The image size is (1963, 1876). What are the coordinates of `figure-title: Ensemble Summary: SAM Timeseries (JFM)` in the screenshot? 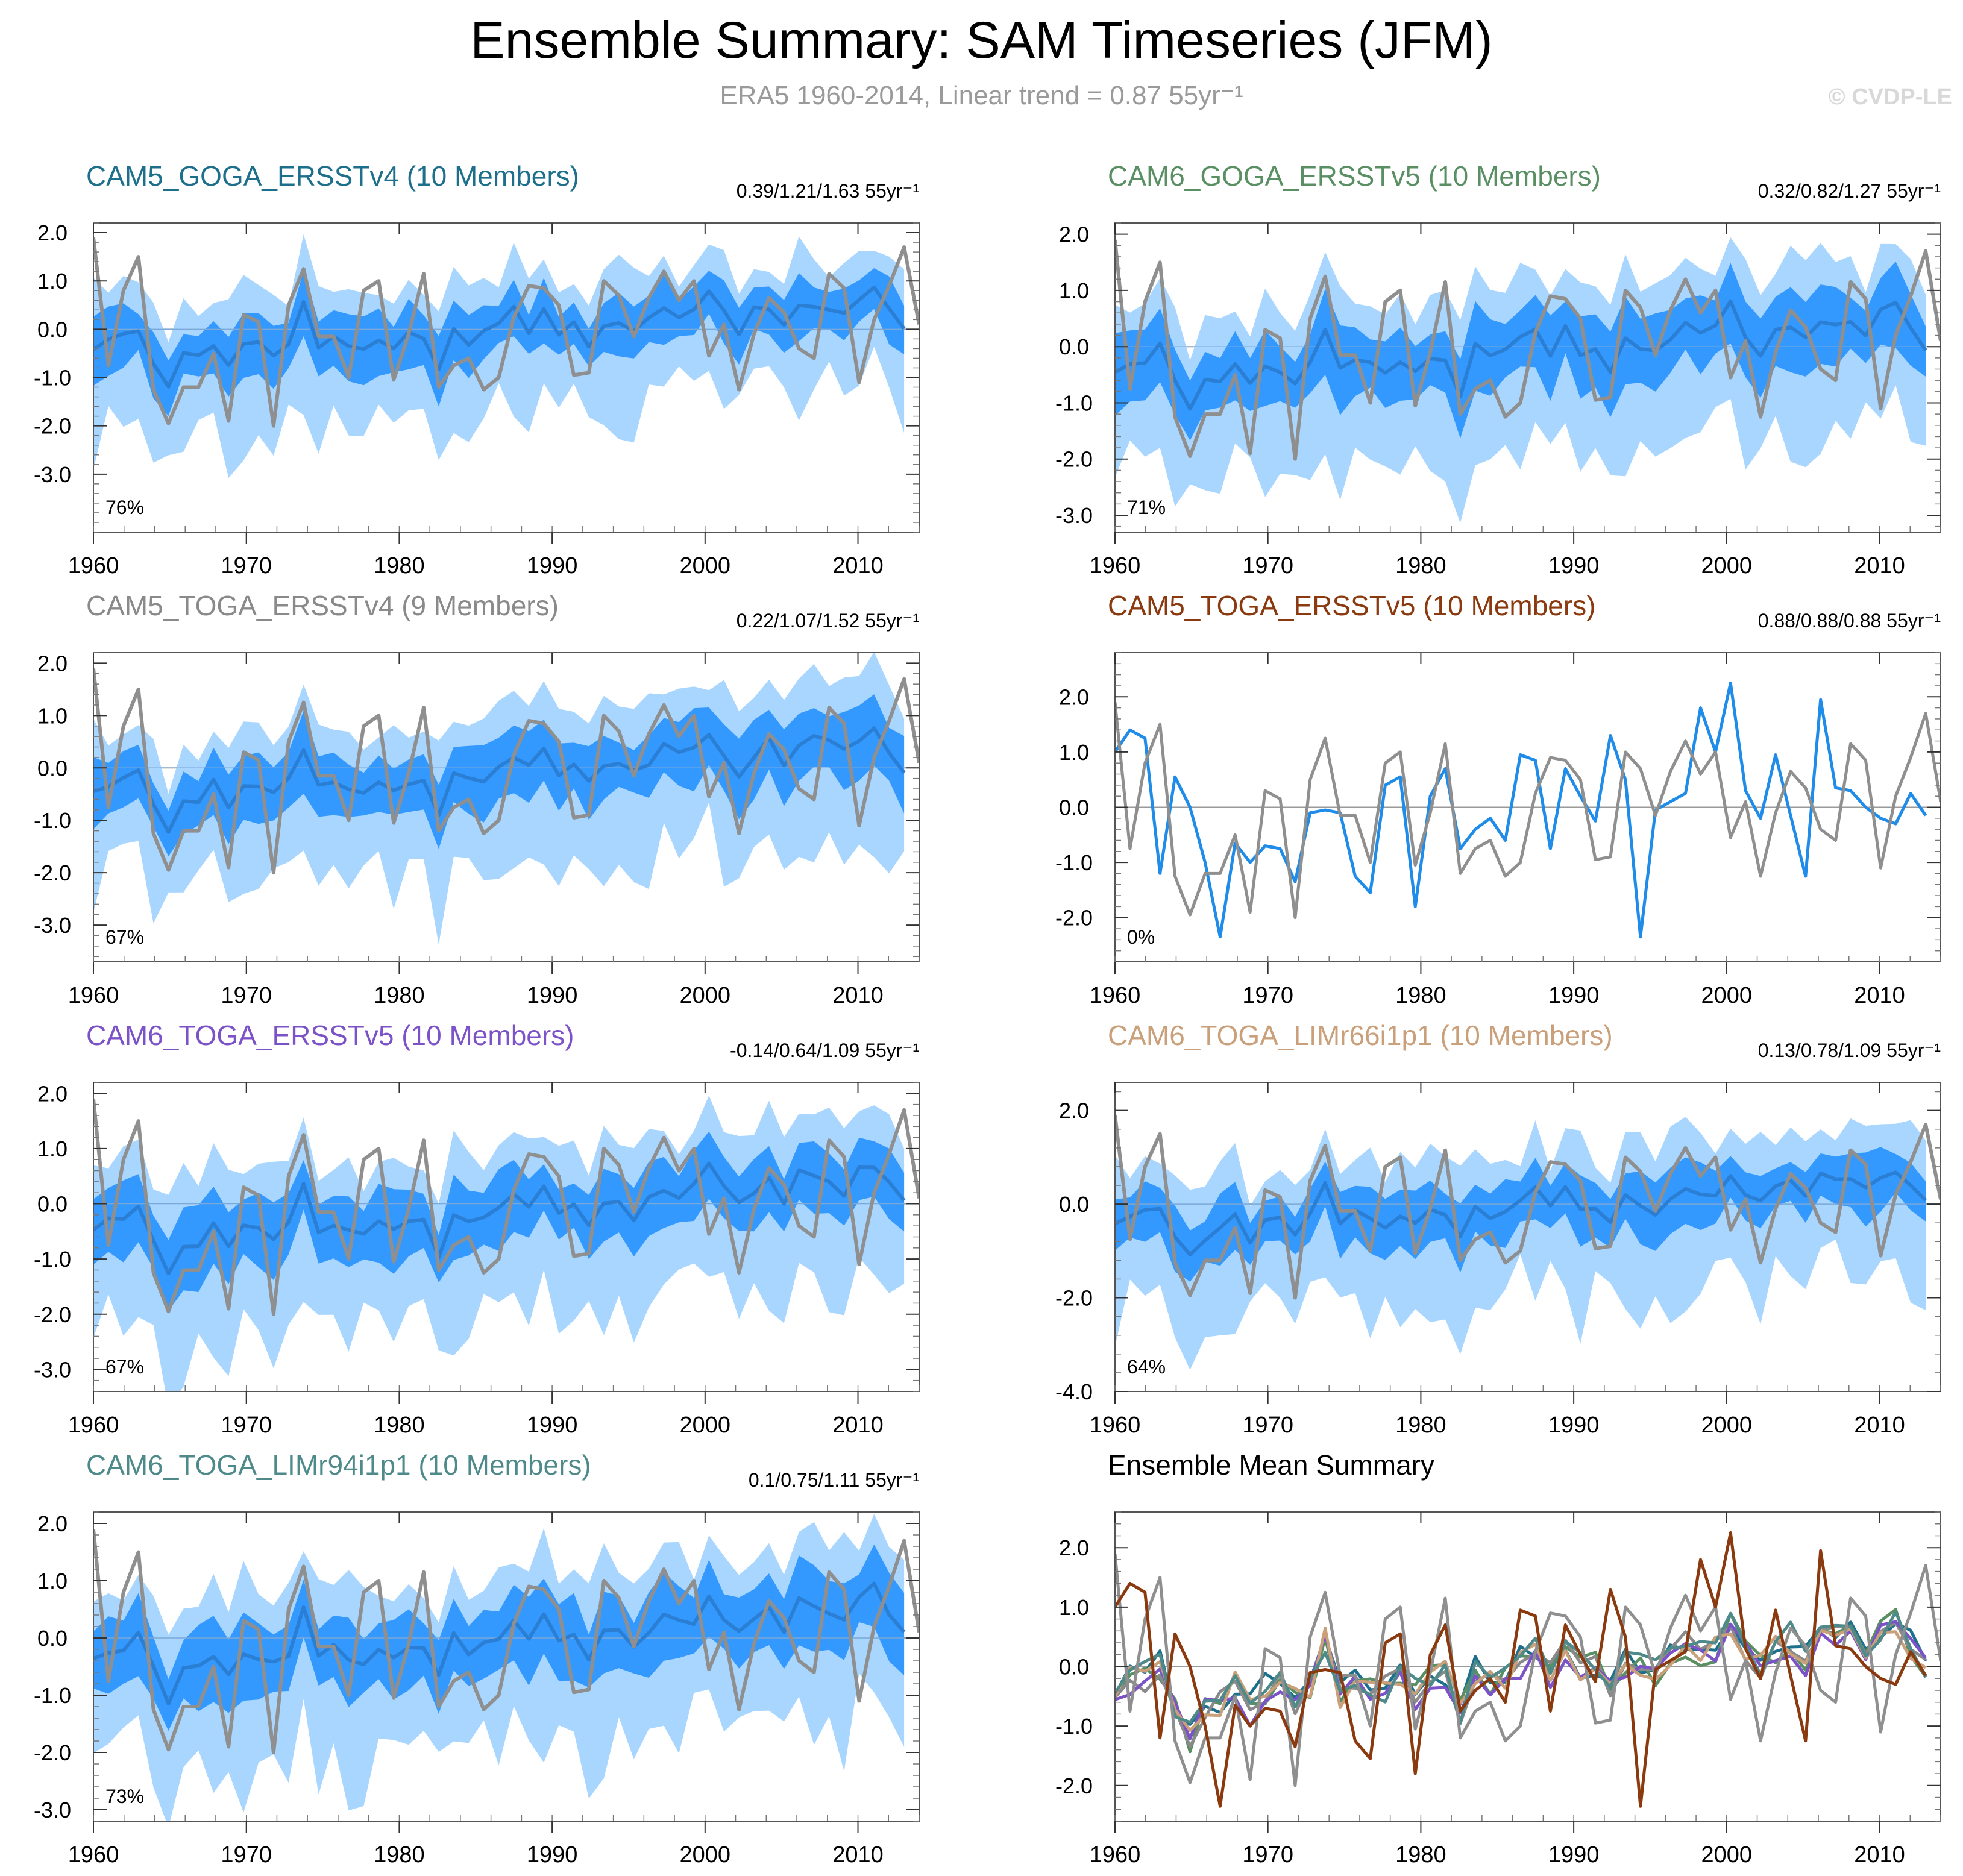 It's located at (981, 40).